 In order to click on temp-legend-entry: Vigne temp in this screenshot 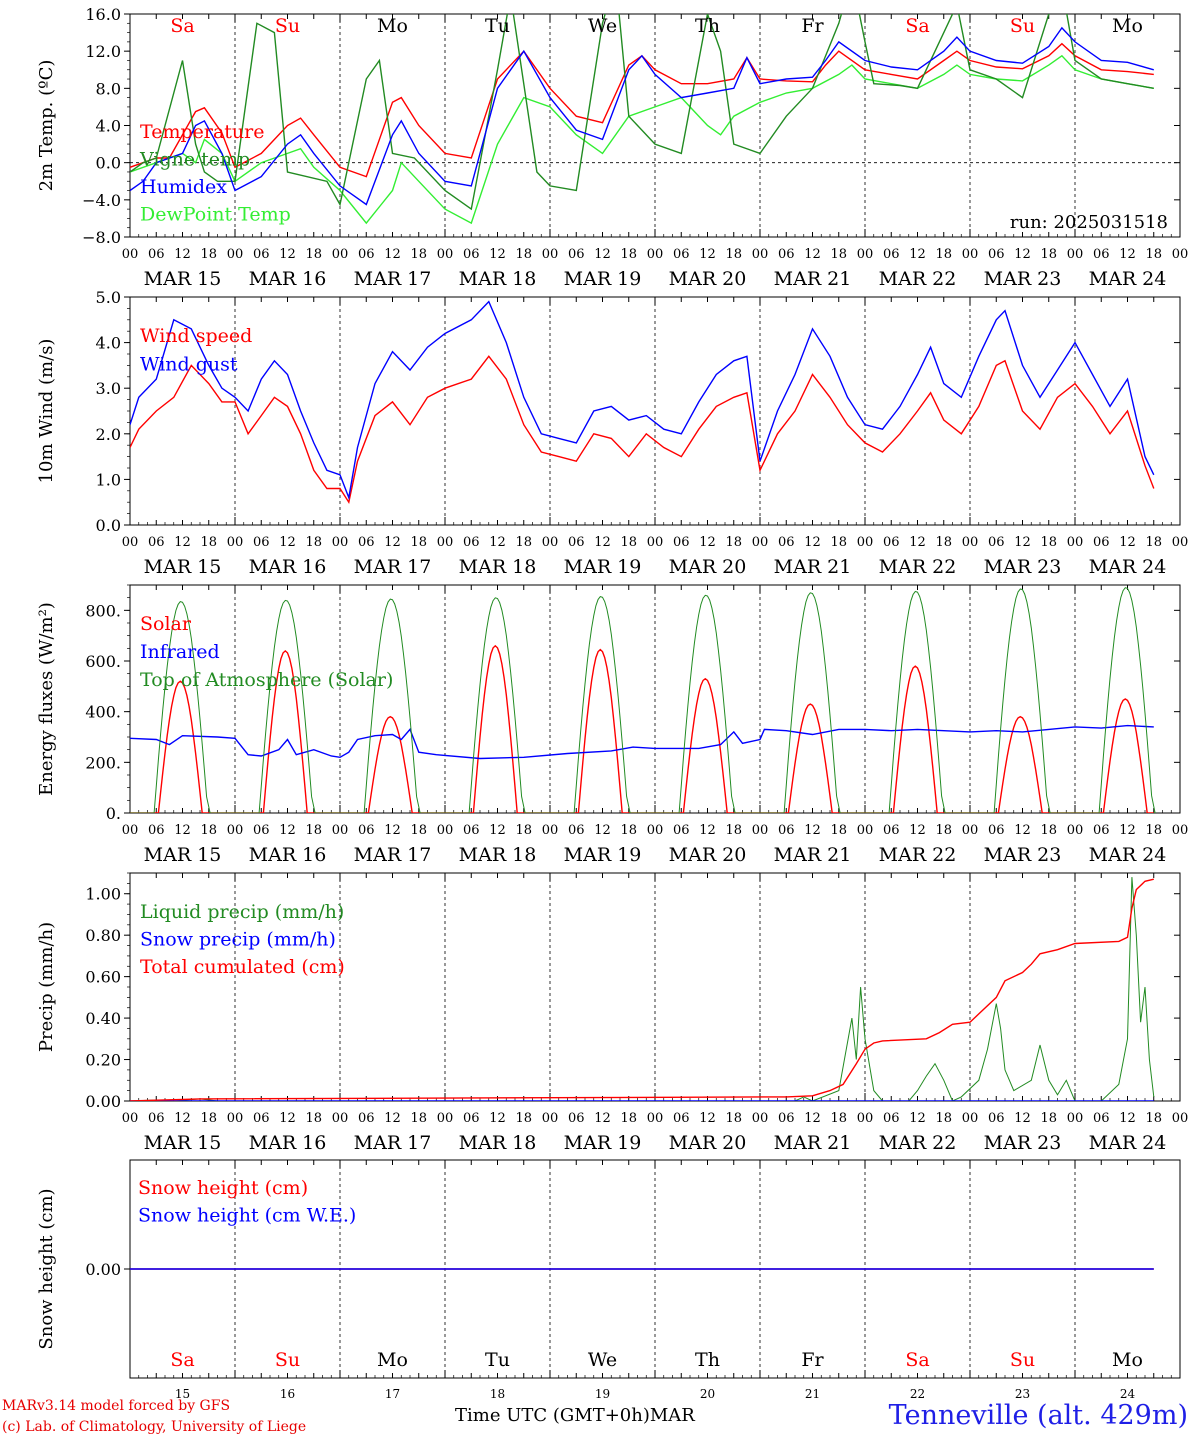, I will do `click(194, 160)`.